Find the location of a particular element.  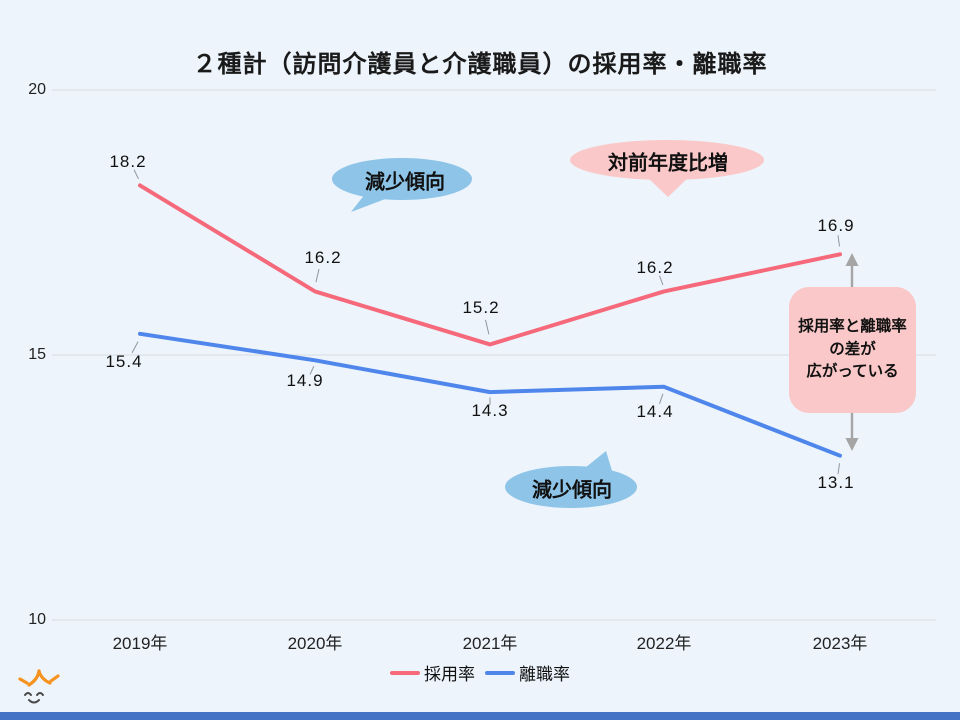

note-box: 採用率と離職率 の差が 広がっている is located at coordinates (852, 350).